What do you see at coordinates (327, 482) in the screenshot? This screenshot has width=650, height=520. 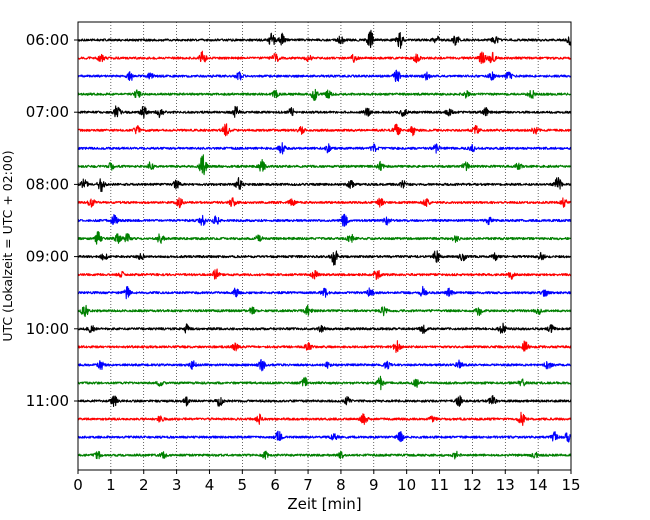 I see `x-axis-ticks: 0 1 2 3 4 5 6 7 8 9 10 11 12 13 14 15` at bounding box center [327, 482].